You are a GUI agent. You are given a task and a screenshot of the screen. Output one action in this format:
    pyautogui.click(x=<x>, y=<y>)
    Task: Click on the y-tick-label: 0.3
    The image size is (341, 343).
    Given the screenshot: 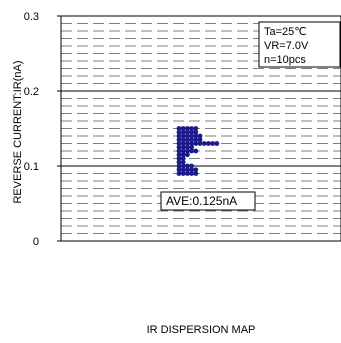 What is the action you would take?
    pyautogui.click(x=31, y=17)
    